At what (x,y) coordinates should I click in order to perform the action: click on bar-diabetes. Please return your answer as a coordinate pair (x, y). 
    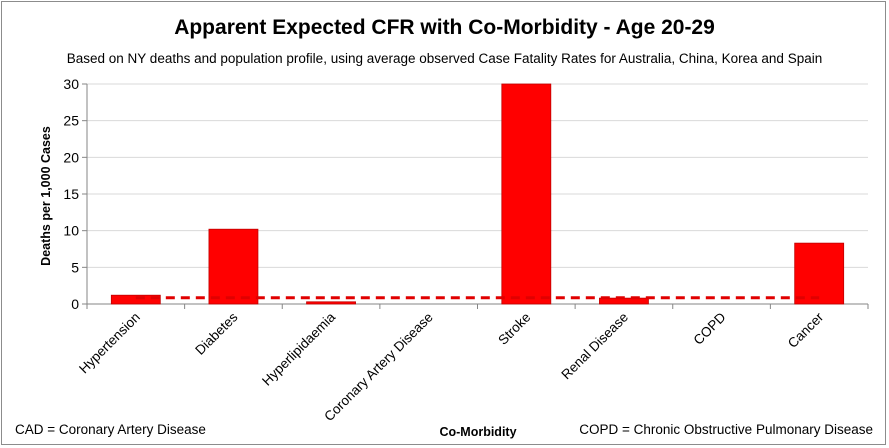
    Looking at the image, I should click on (233, 266).